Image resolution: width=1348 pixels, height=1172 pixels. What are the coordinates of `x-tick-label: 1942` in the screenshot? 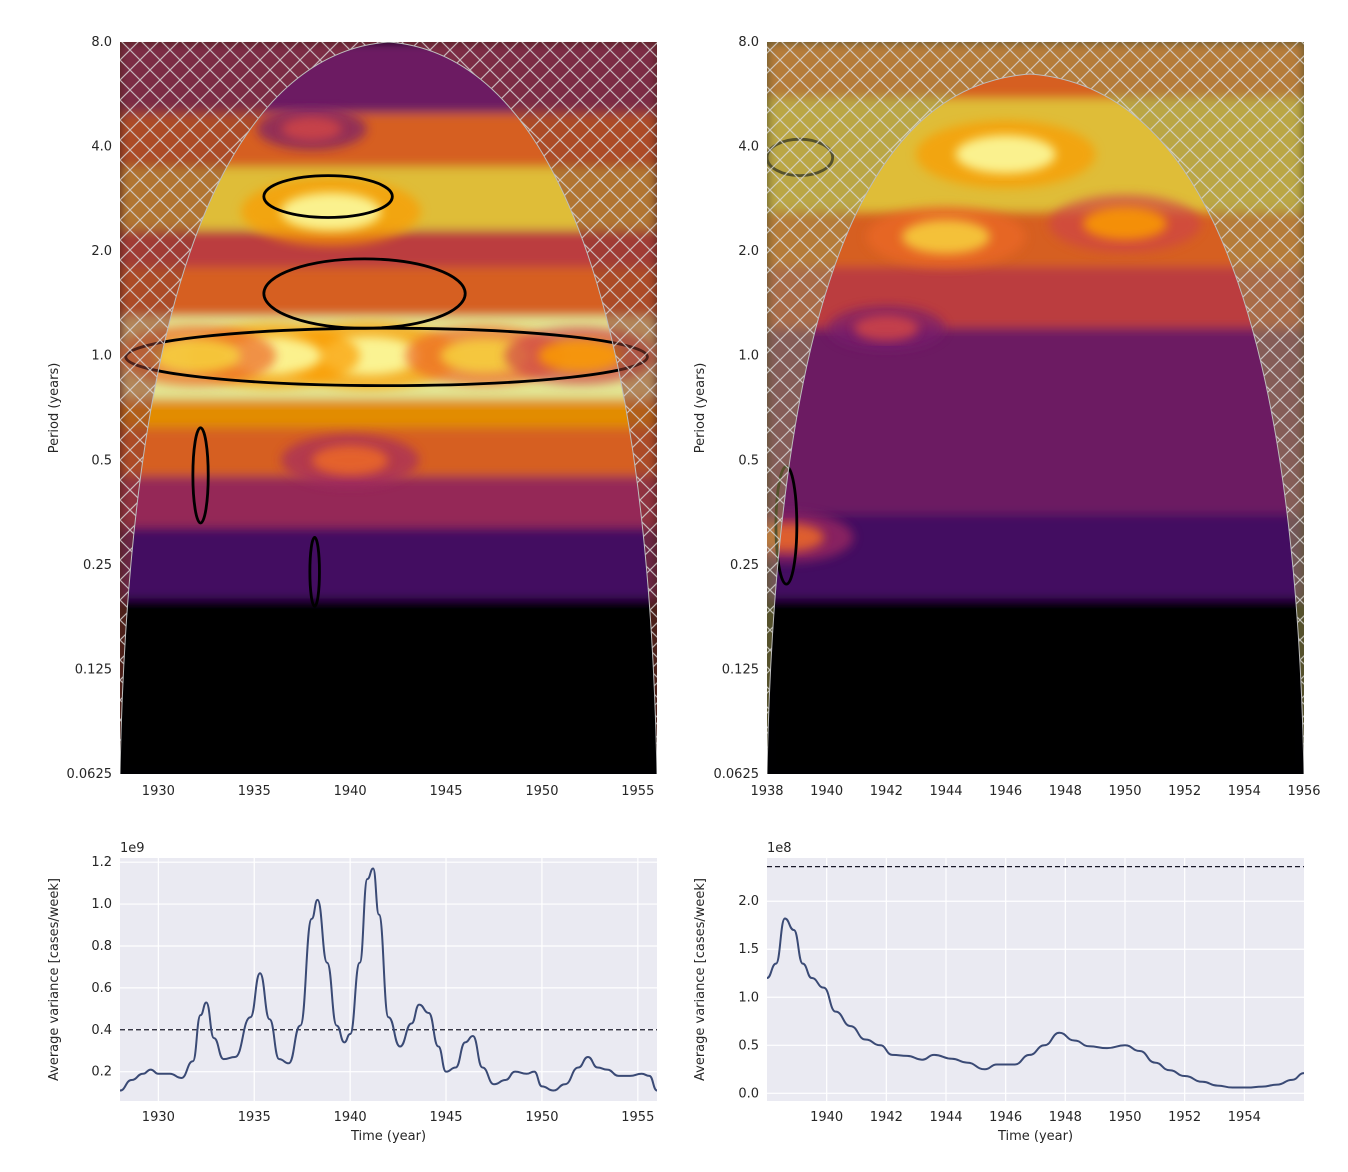 It's located at (886, 1117).